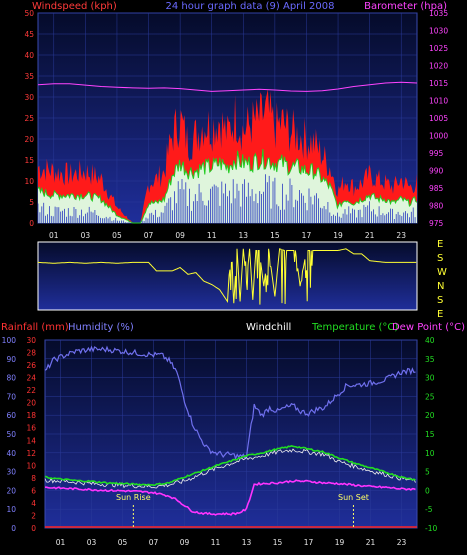 This screenshot has height=555, width=467. Describe the element at coordinates (185, 542) in the screenshot. I see `temperature-x-tick: 09` at that location.